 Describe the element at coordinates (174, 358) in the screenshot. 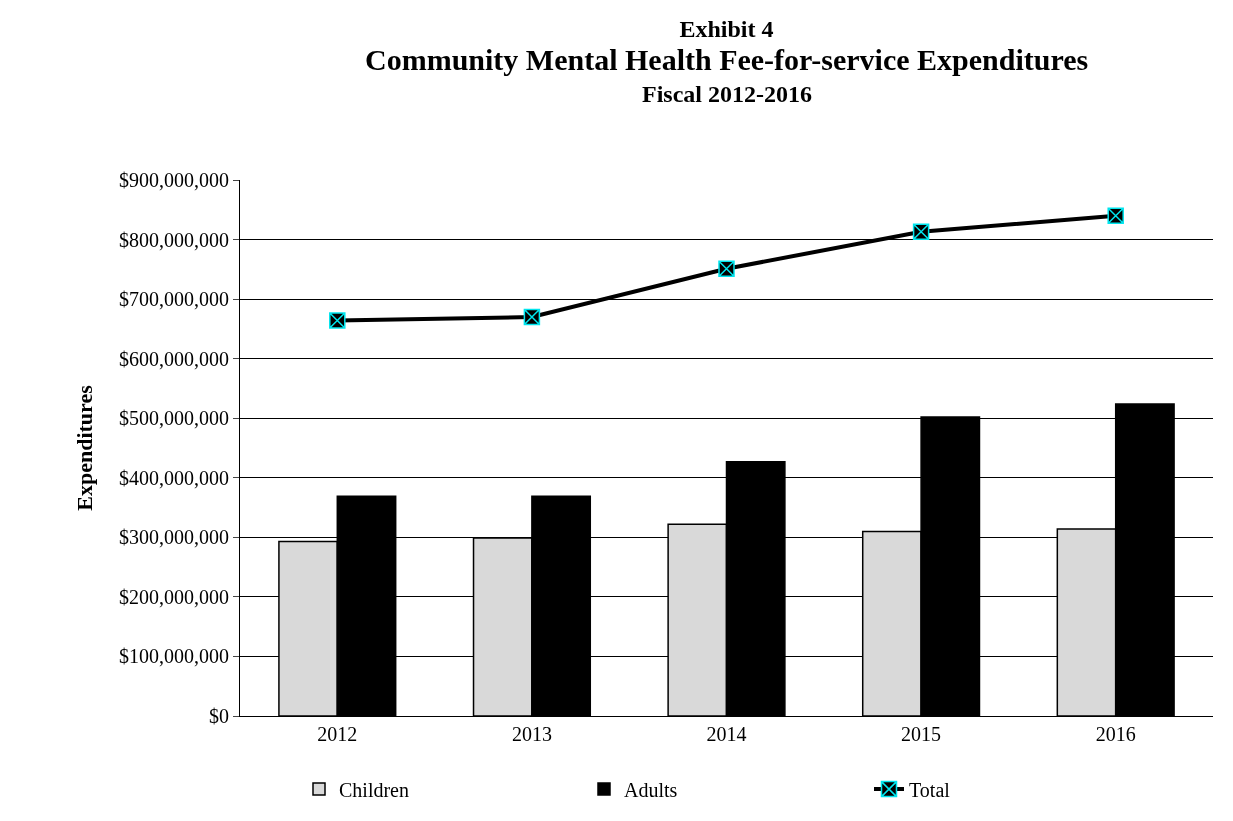

I see `y-tick-label: $600,000,000` at that location.